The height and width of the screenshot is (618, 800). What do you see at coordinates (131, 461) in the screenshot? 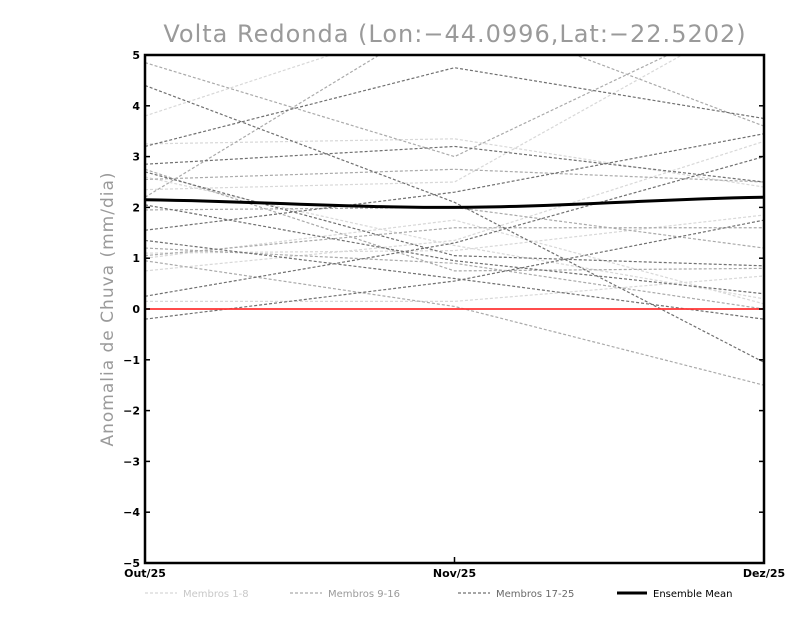
I see `y-tick-label: −3` at bounding box center [131, 461].